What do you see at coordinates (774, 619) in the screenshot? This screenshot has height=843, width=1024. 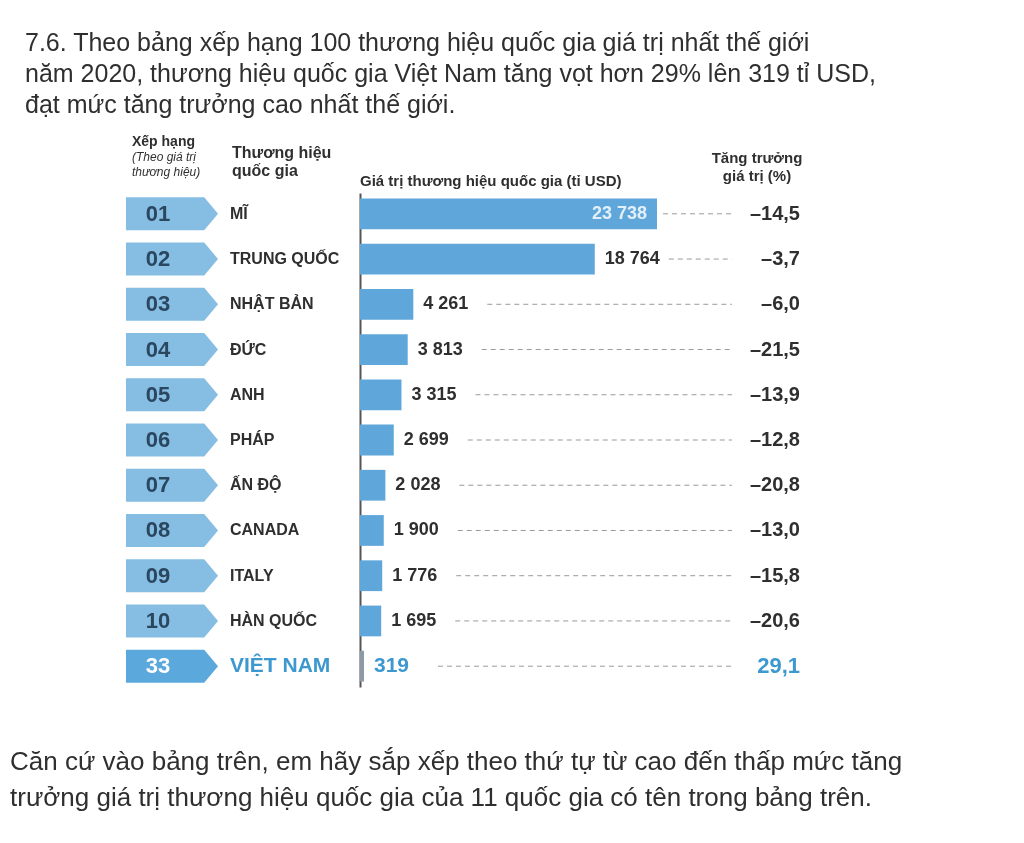 I see `text: –20,6` at bounding box center [774, 619].